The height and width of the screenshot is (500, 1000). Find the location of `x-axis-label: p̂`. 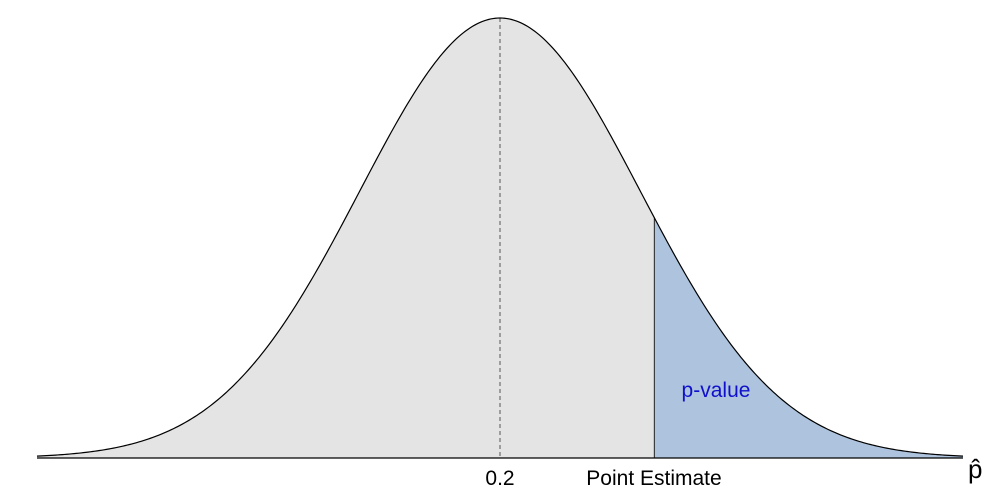

x-axis-label: p̂ is located at coordinates (975, 469).